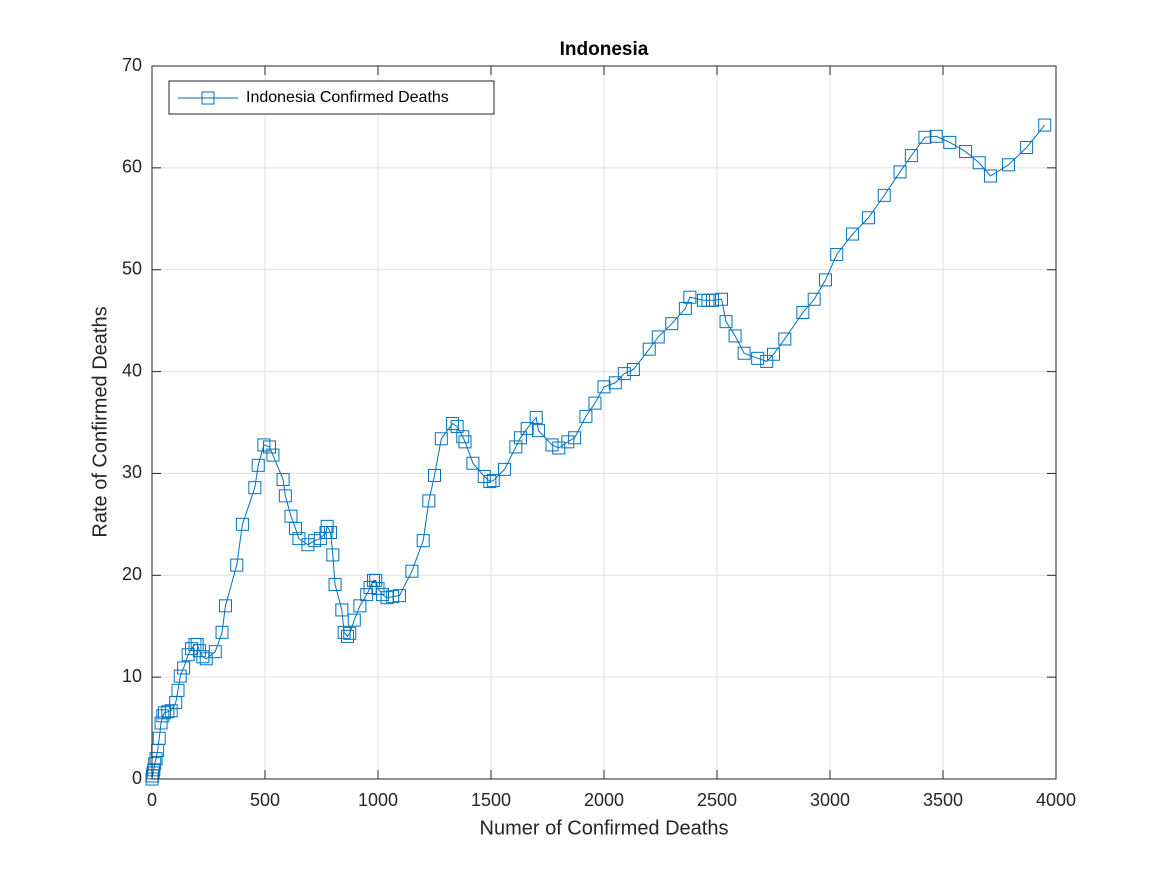  I want to click on x-tick-label: 1000, so click(378, 800).